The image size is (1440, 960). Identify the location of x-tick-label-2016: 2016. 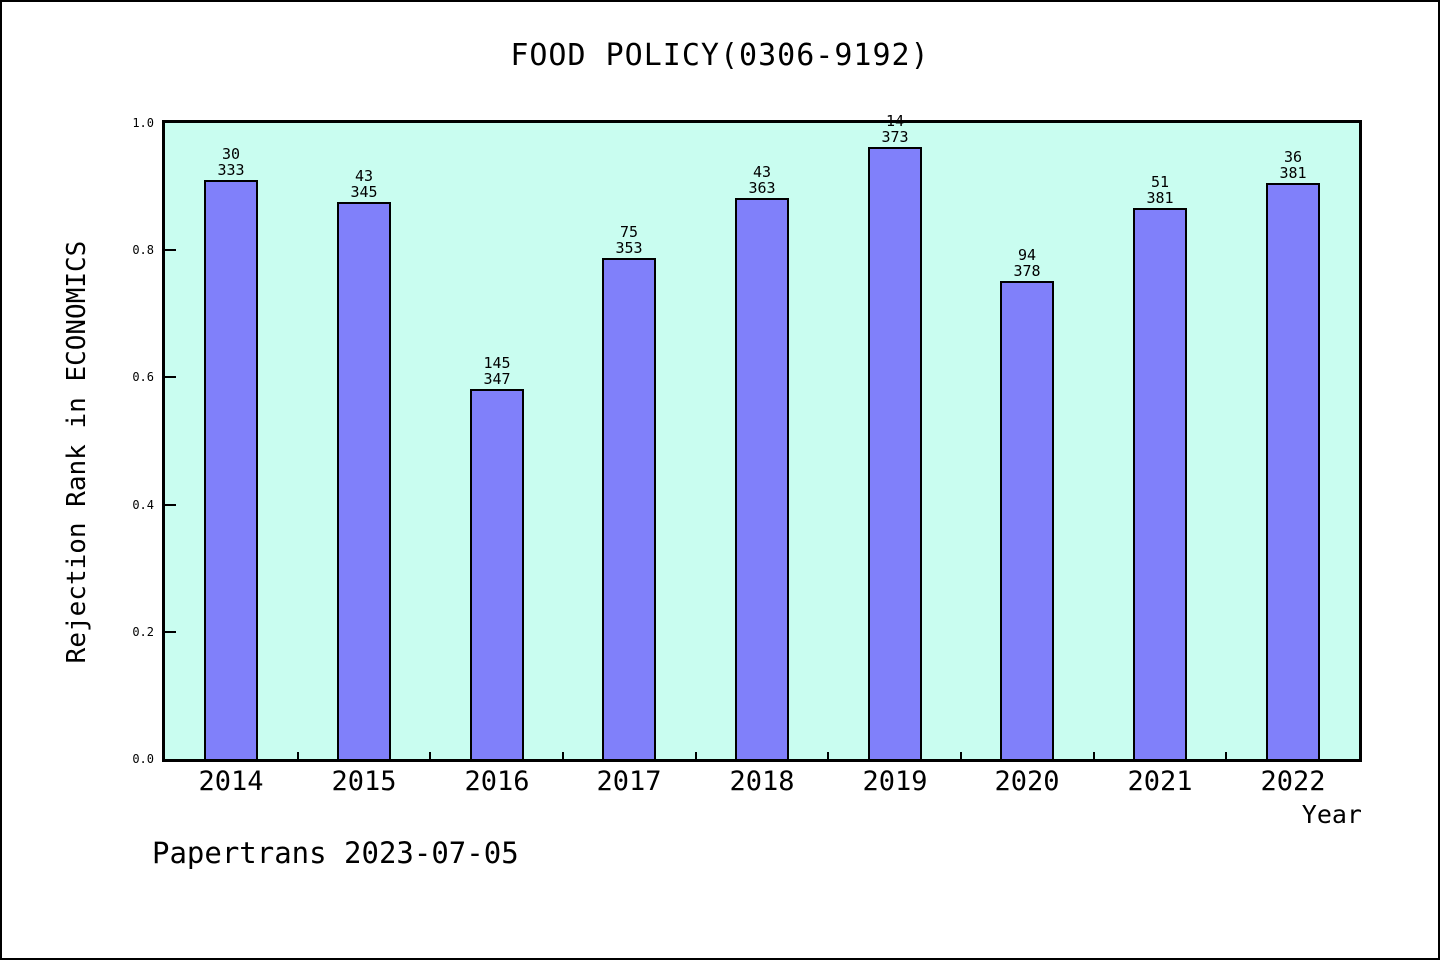
(497, 781).